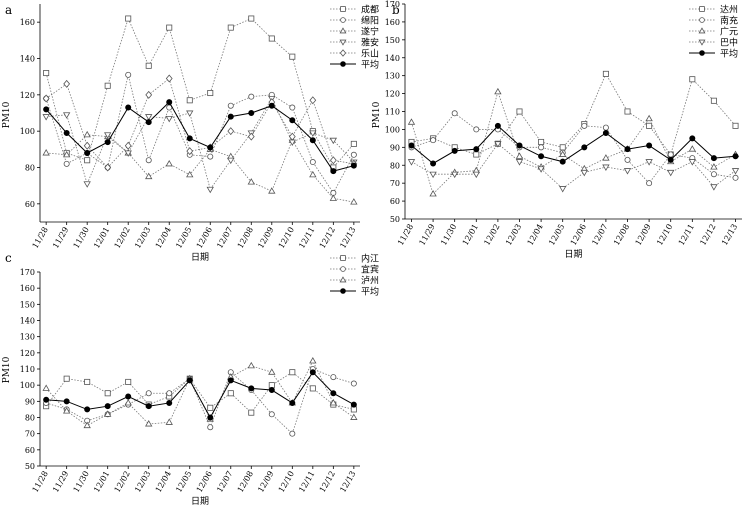  Describe the element at coordinates (392, 40) in the screenshot. I see `y-tick-label: 150` at that location.